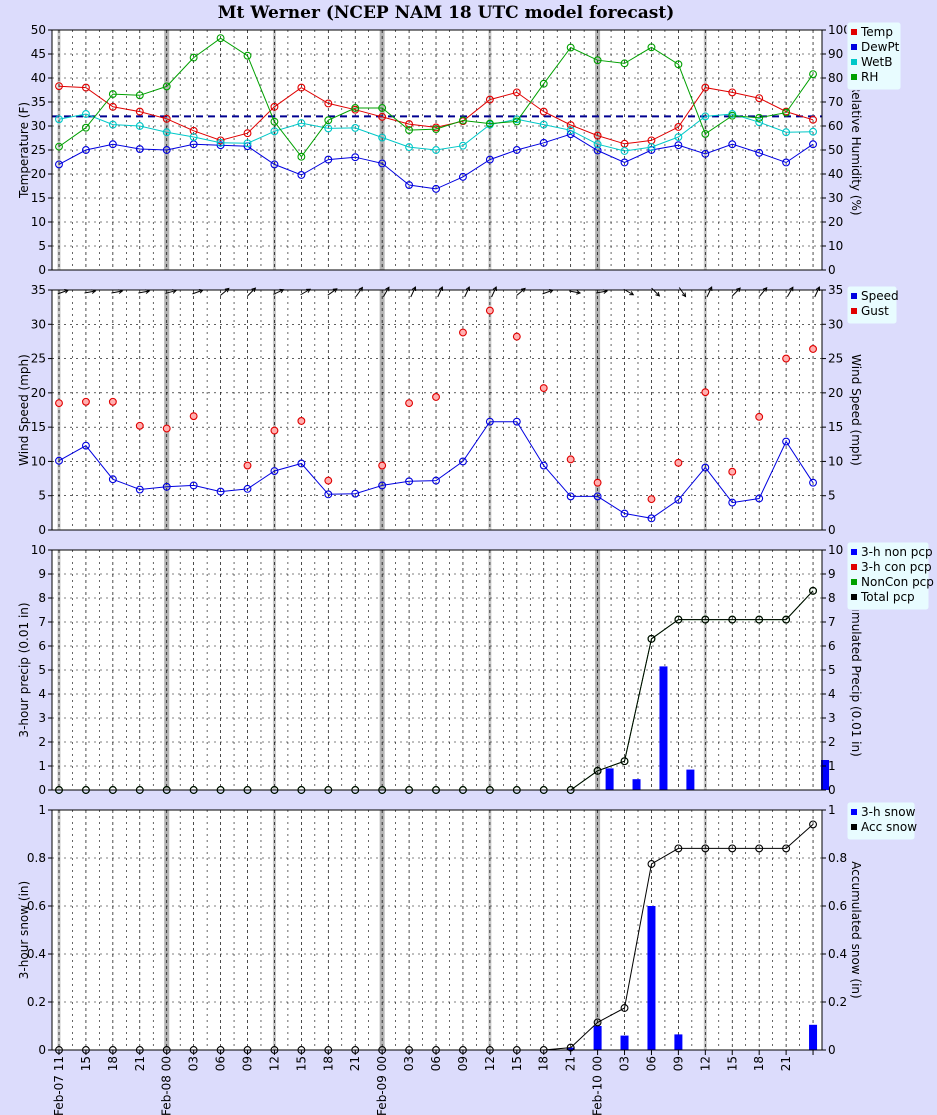  I want to click on y-tick-label: 20, so click(38, 393).